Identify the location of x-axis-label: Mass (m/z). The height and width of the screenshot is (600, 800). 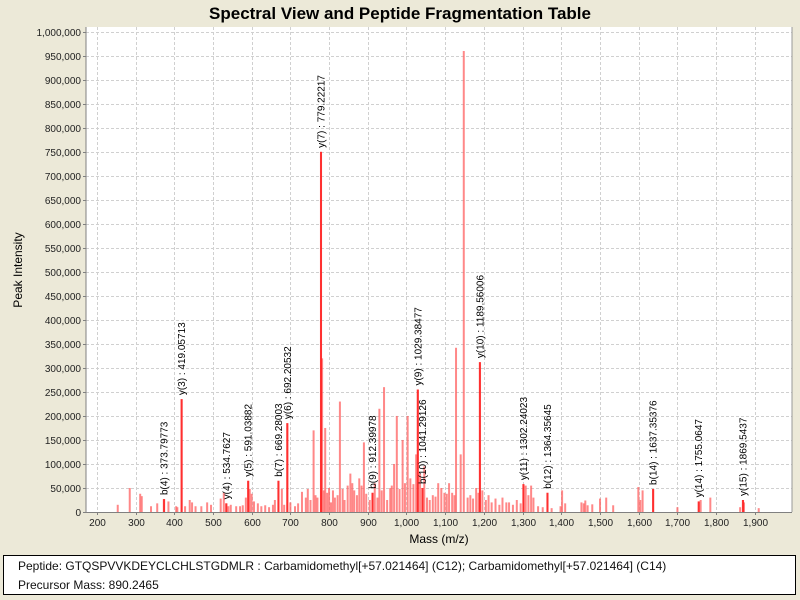
(438, 539).